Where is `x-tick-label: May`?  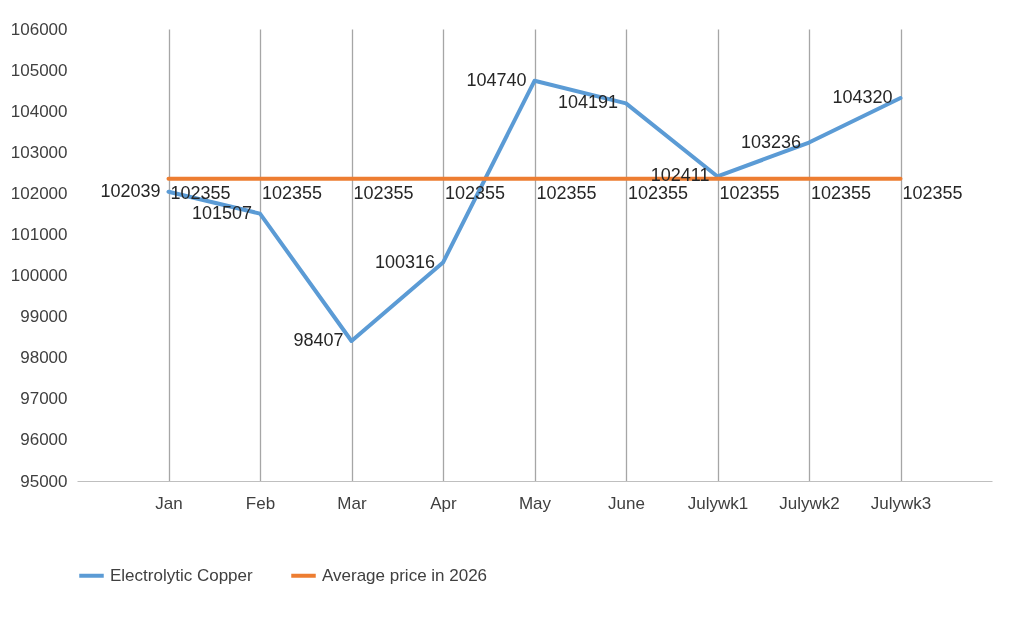 x-tick-label: May is located at coordinates (535, 503).